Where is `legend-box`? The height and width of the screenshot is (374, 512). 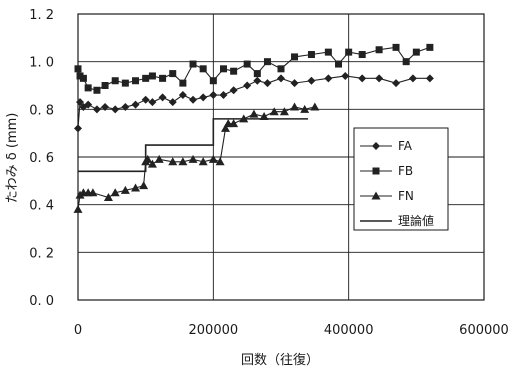 legend-box is located at coordinates (401, 179).